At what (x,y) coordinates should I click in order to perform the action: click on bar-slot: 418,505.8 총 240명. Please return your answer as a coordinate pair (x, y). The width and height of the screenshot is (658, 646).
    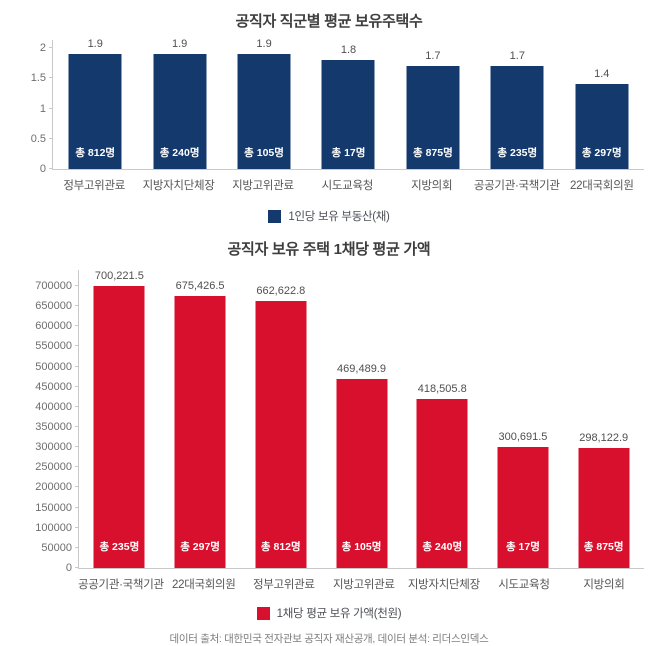
    Looking at the image, I should click on (442, 419).